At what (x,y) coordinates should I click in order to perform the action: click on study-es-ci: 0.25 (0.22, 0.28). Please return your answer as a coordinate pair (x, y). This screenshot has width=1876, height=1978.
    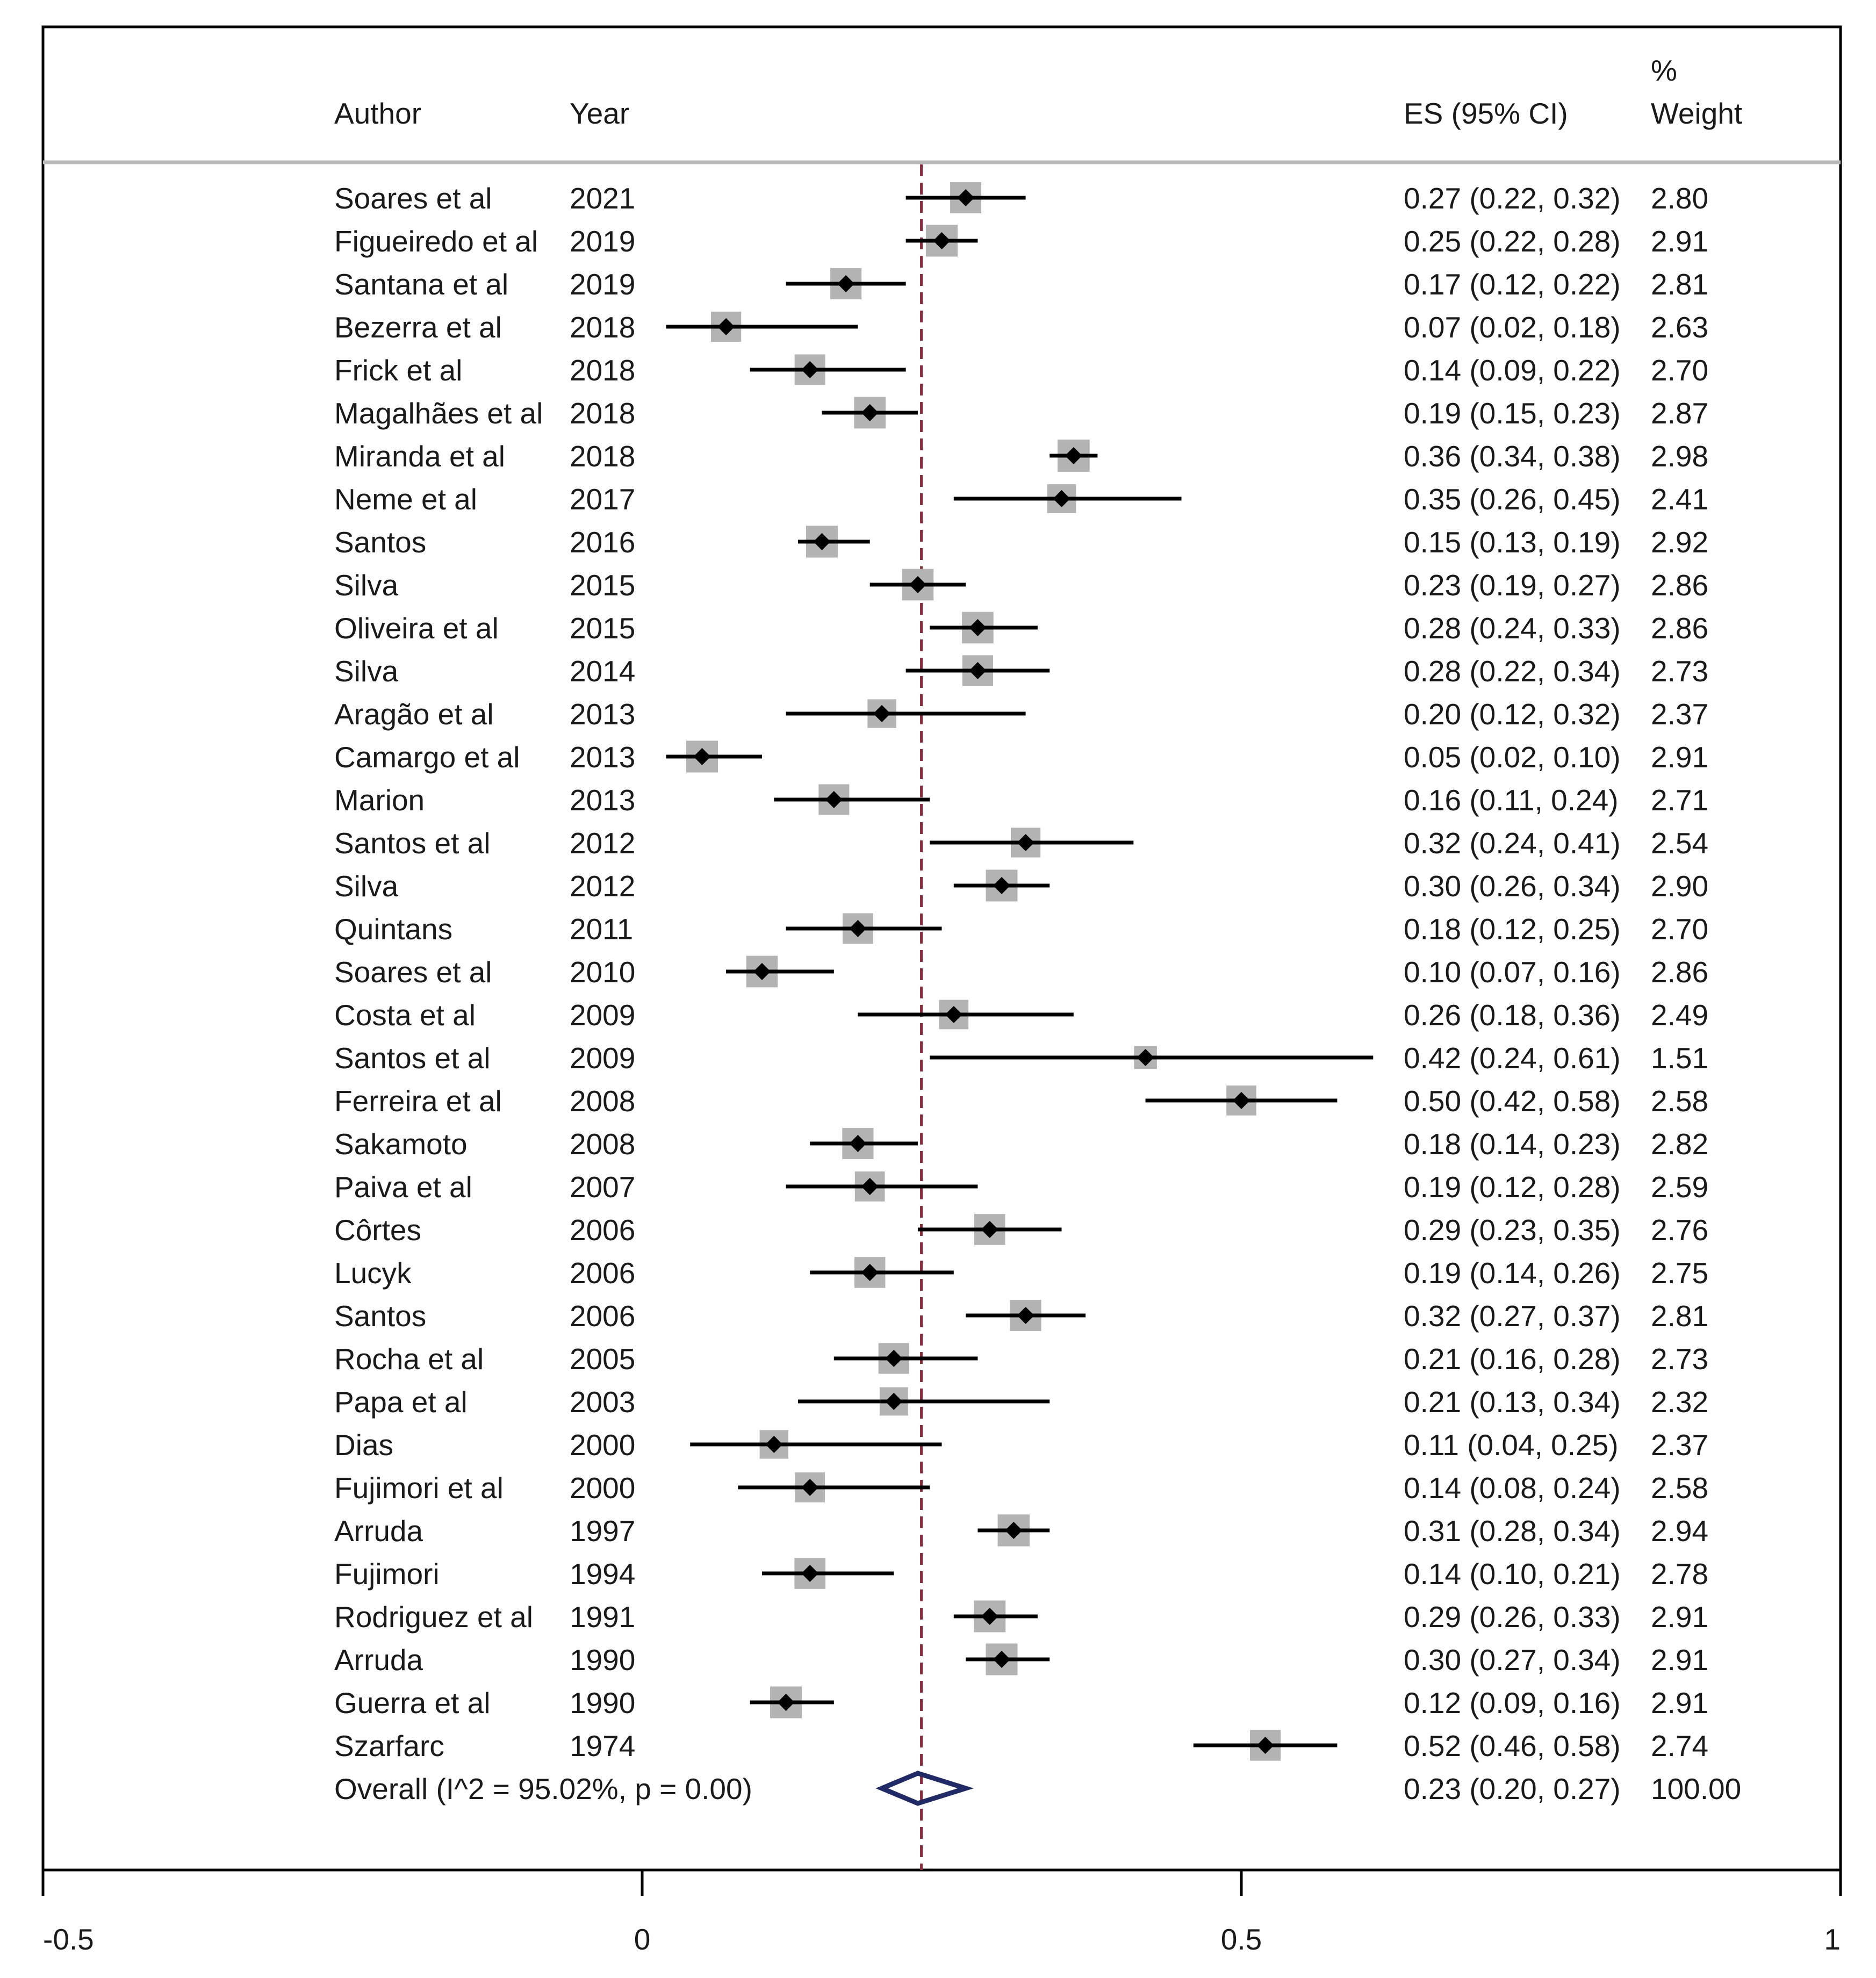
    Looking at the image, I should click on (1512, 241).